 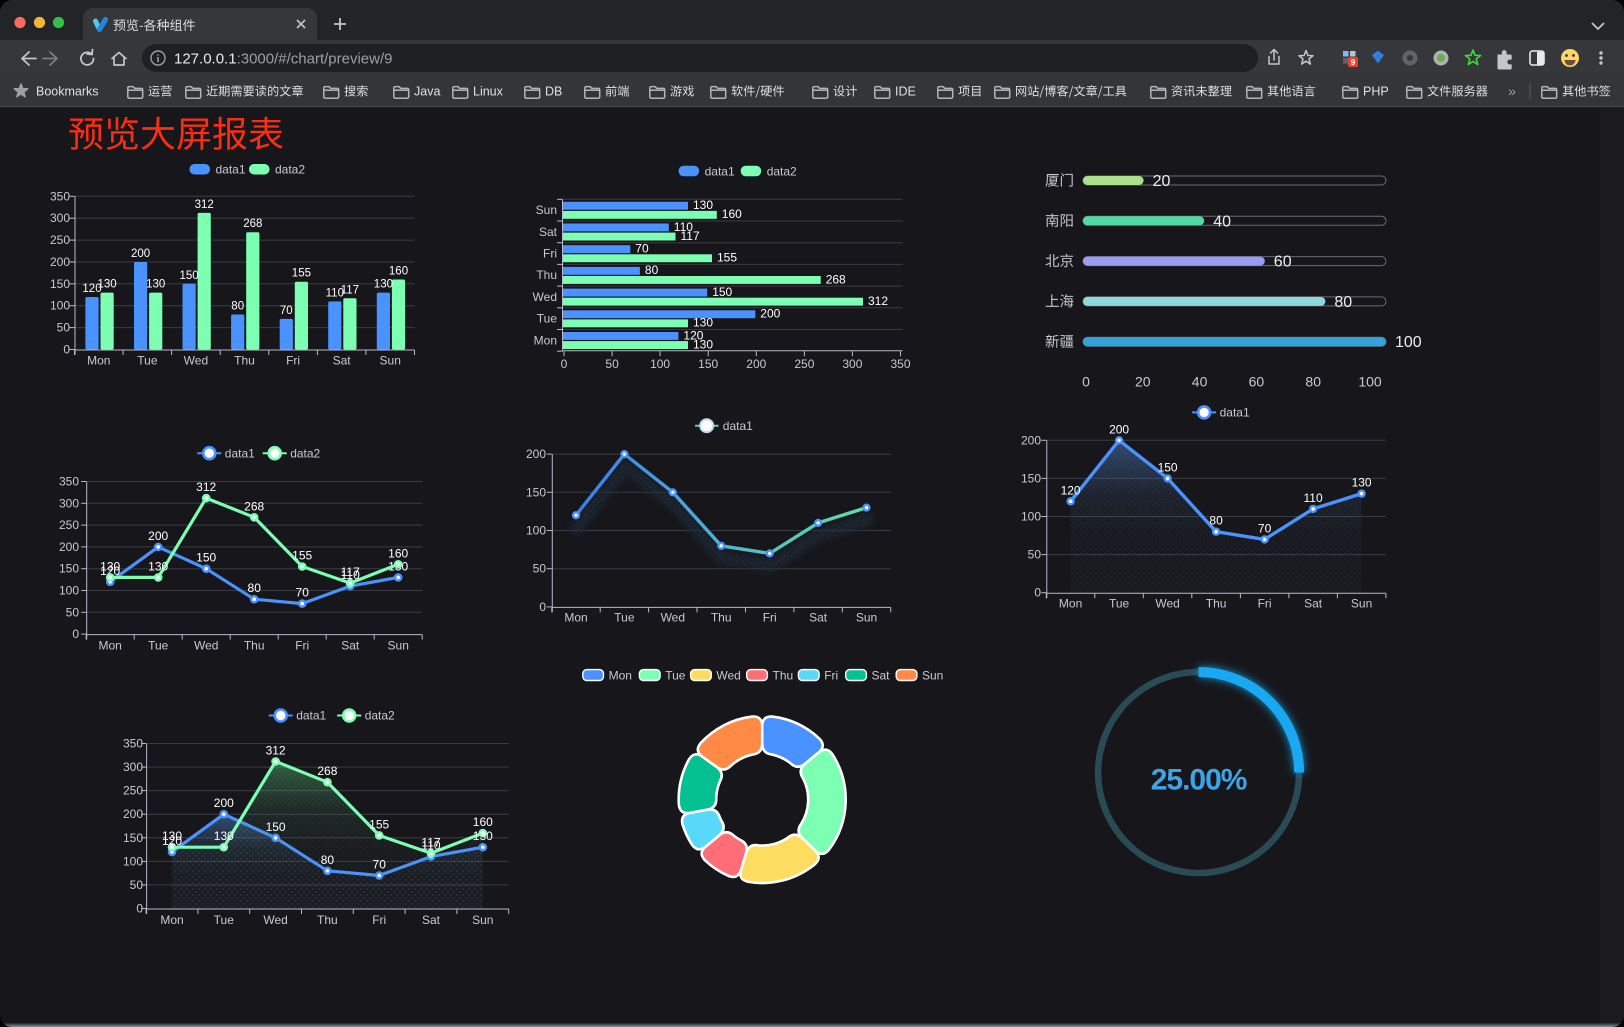 I want to click on svg-text: 60, so click(x=1257, y=382).